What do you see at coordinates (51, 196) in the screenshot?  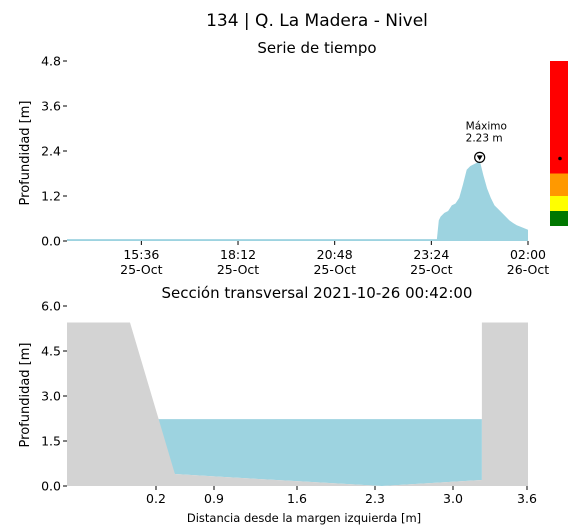 I see `y-tick-label: 1.2` at bounding box center [51, 196].